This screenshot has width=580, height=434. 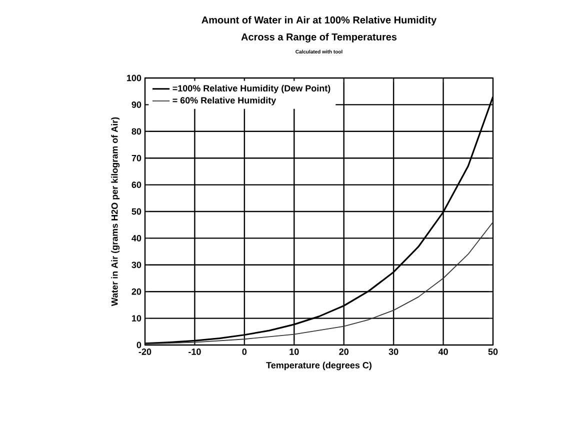 What do you see at coordinates (244, 351) in the screenshot?
I see `x-tick-label: 0` at bounding box center [244, 351].